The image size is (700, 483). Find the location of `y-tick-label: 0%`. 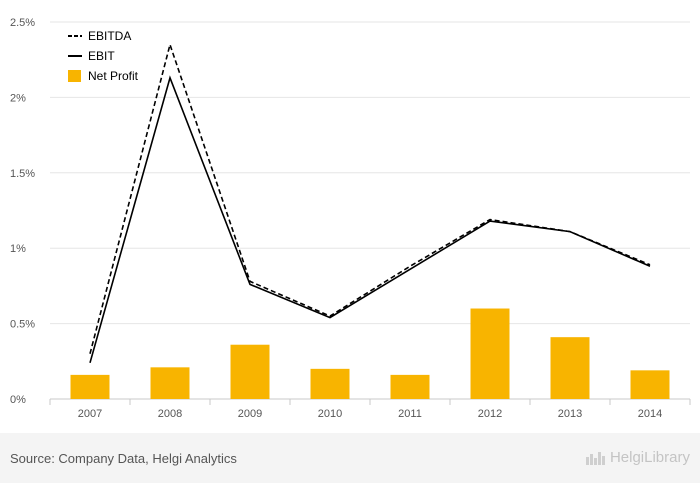

y-tick-label: 0% is located at coordinates (18, 400).